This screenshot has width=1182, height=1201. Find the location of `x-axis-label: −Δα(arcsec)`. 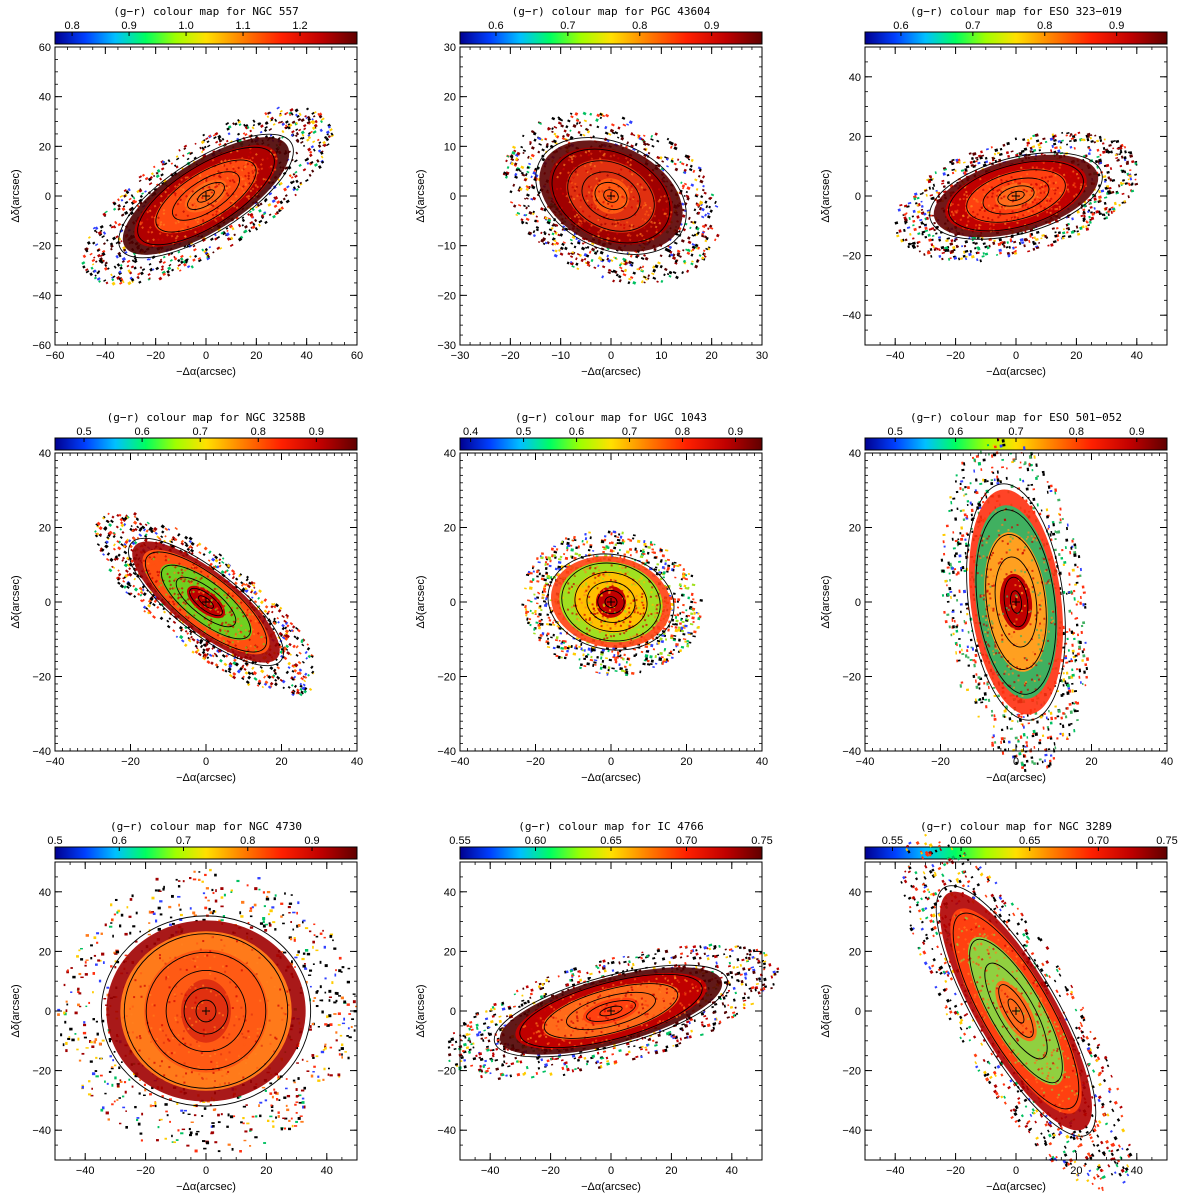

x-axis-label: −Δα(arcsec) is located at coordinates (1016, 372).